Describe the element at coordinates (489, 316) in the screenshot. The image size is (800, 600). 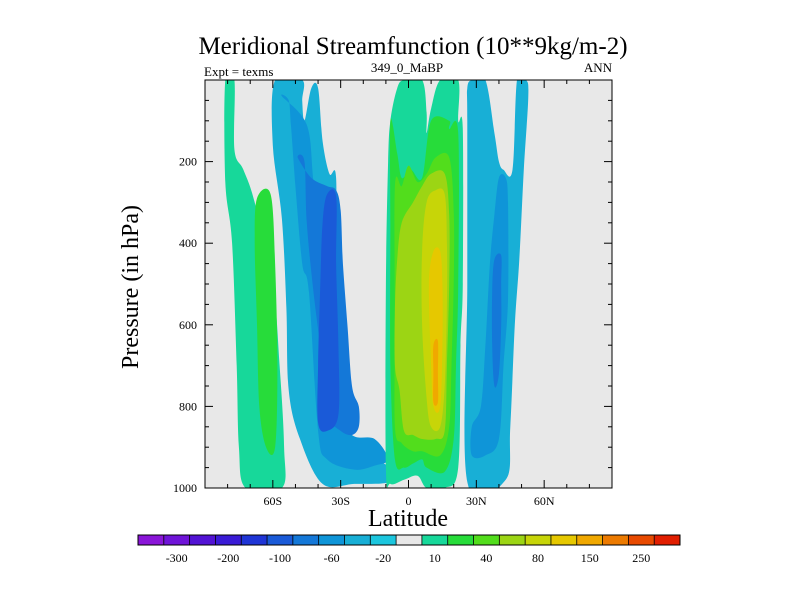
I see `nh-ferrel-cell-level--20` at that location.